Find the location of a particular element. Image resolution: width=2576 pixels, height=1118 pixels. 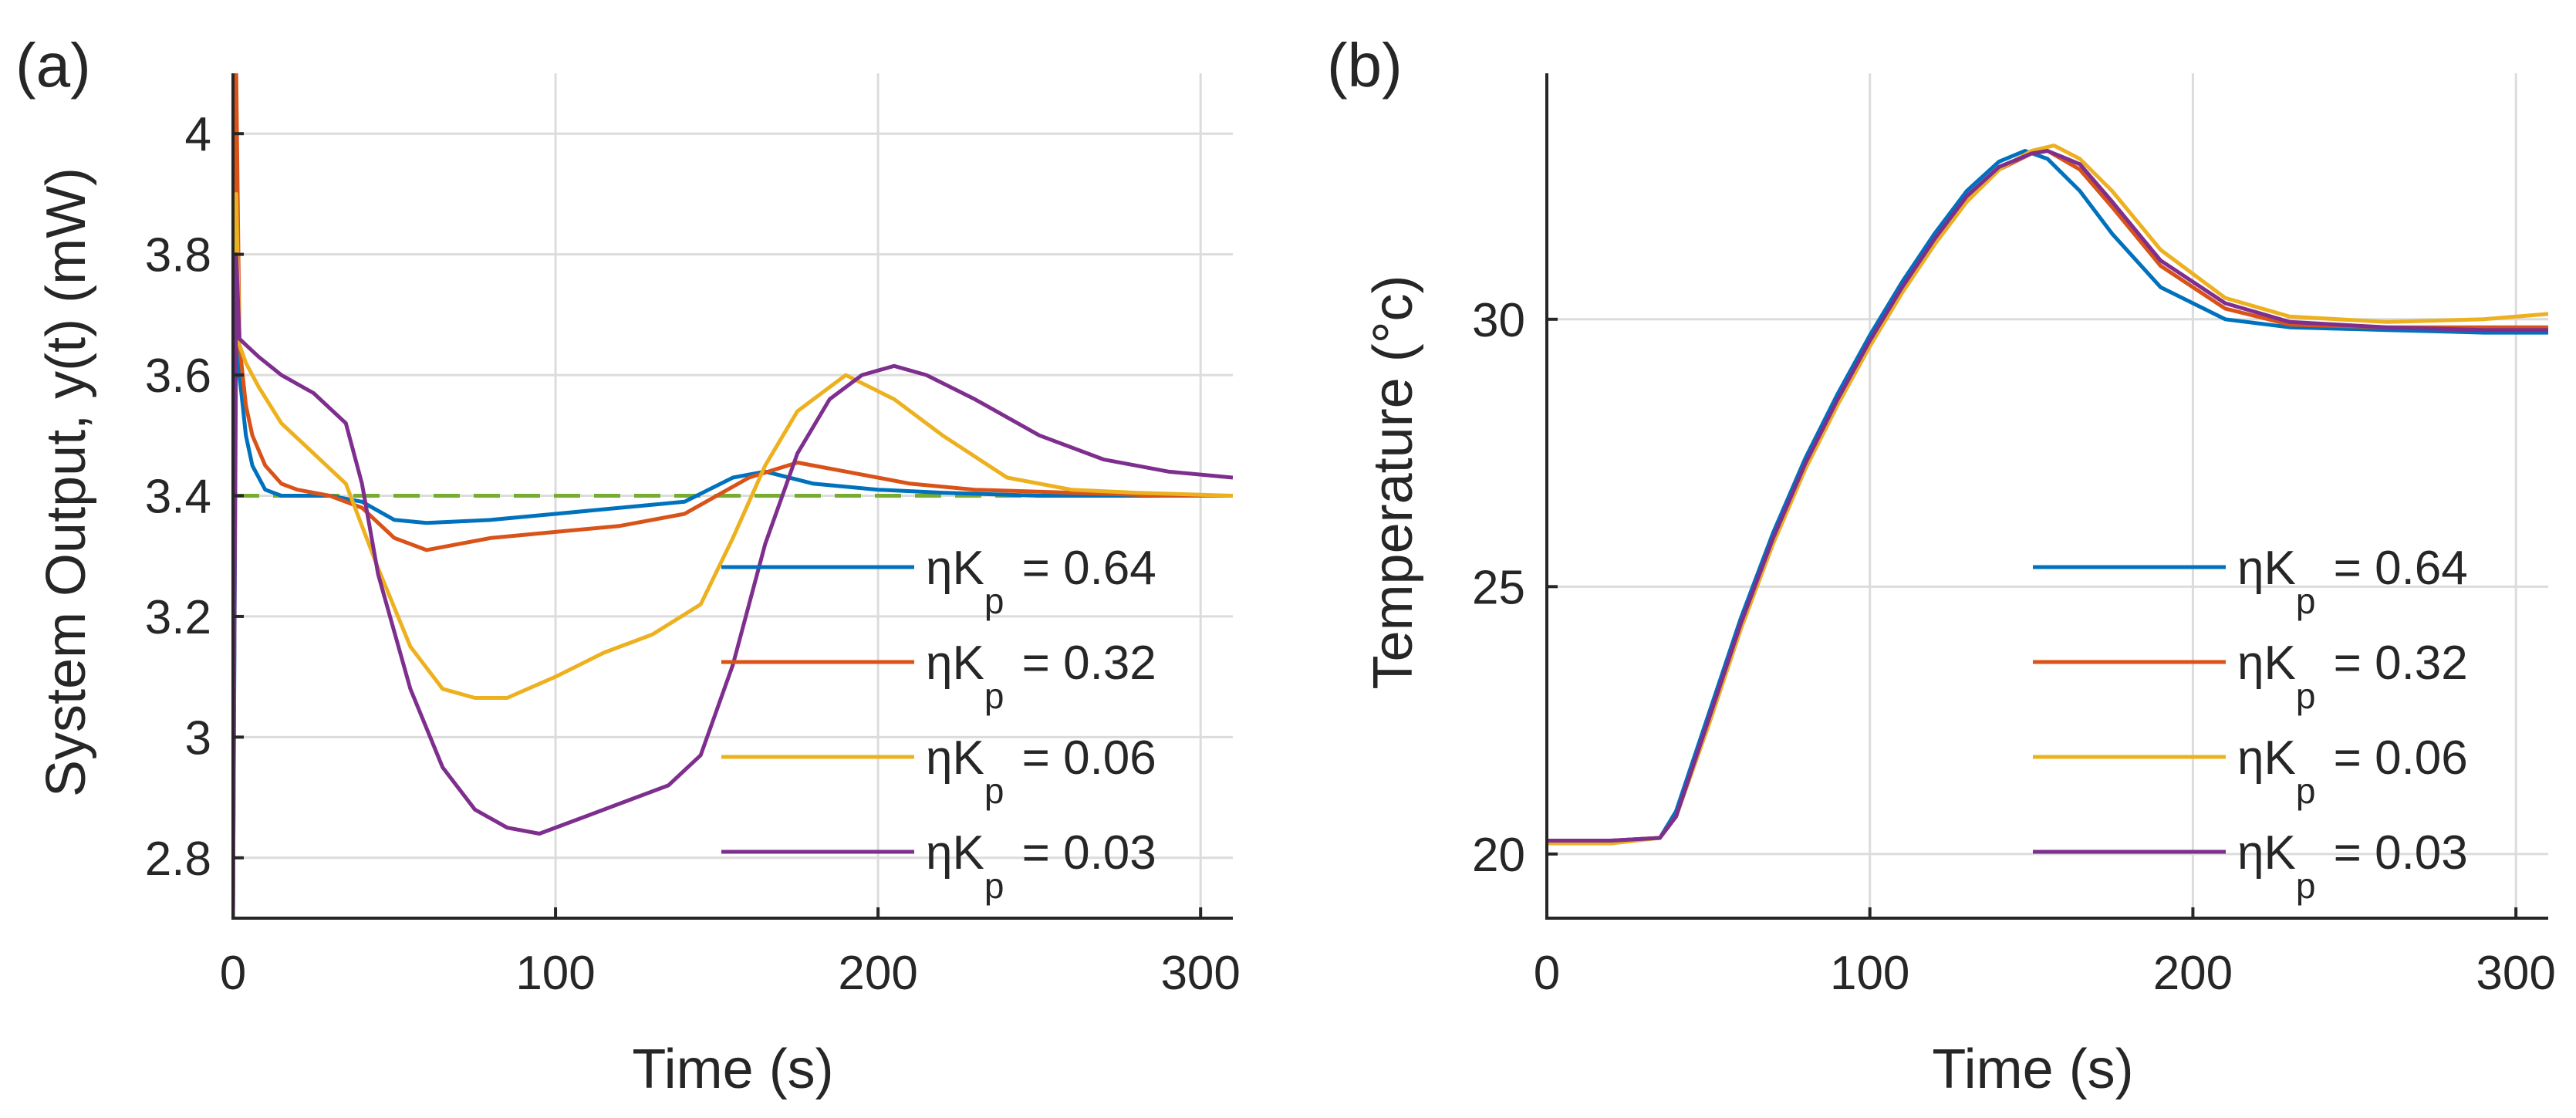

y-tick-label: 2.8 is located at coordinates (178, 859).